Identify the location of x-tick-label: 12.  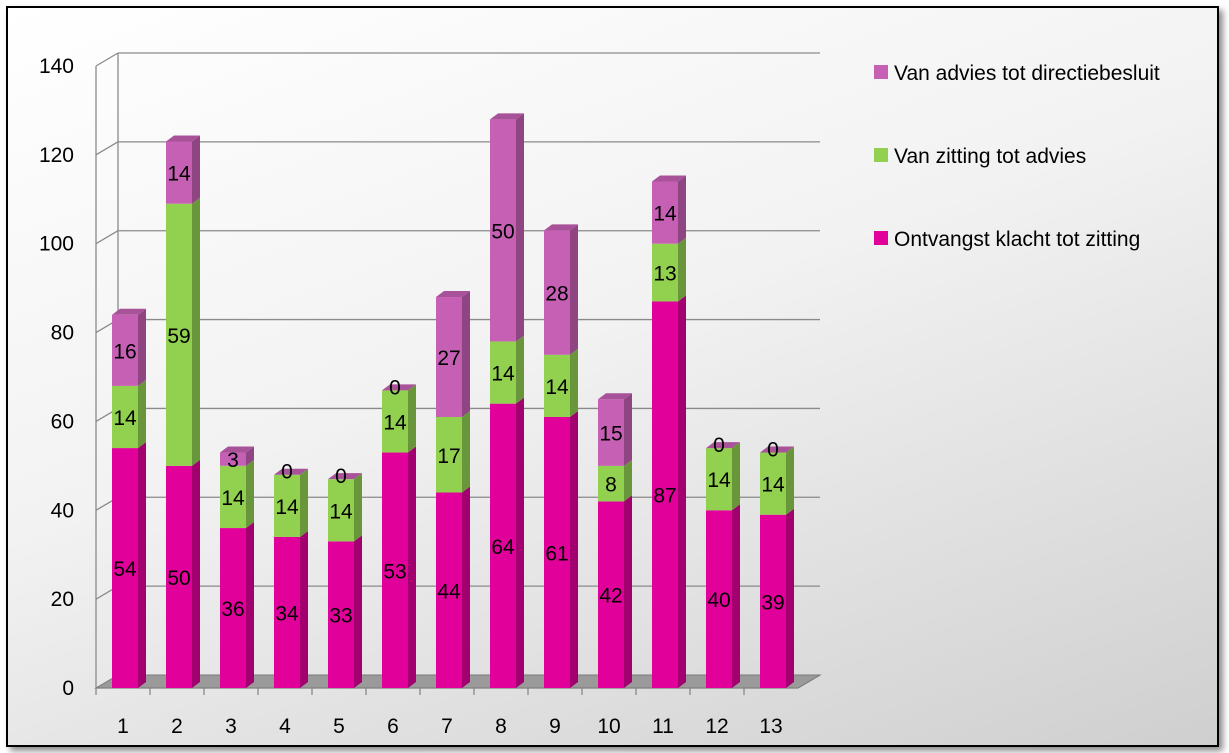
(716, 726).